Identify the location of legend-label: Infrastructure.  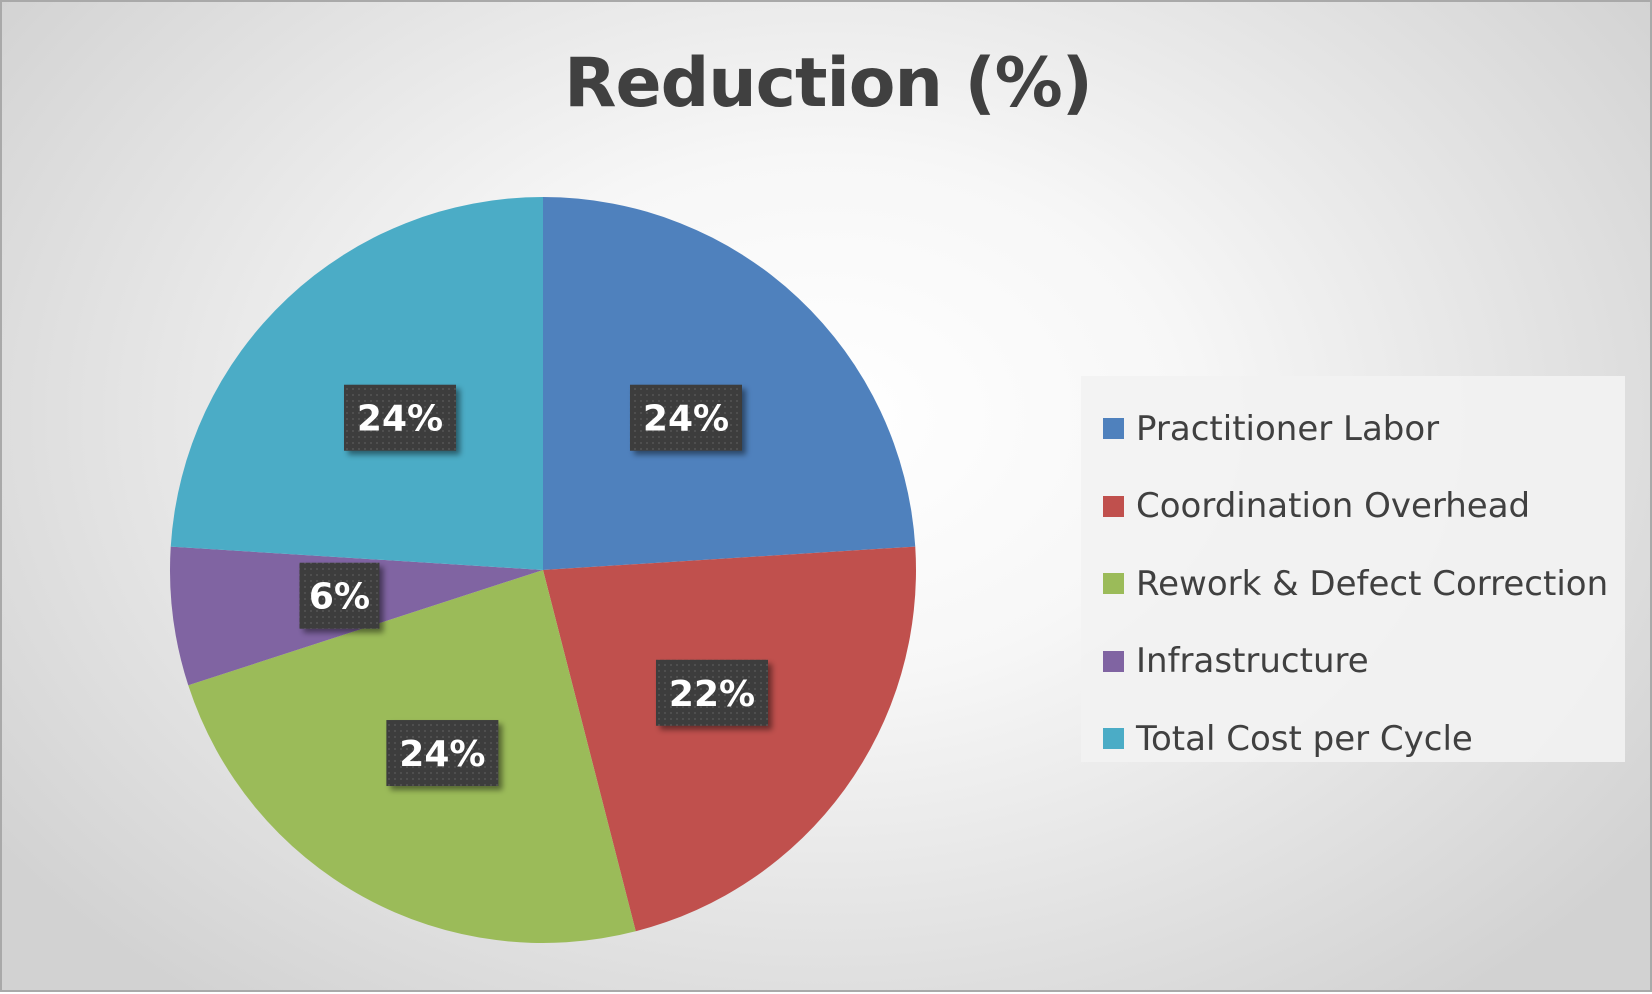
(1252, 661).